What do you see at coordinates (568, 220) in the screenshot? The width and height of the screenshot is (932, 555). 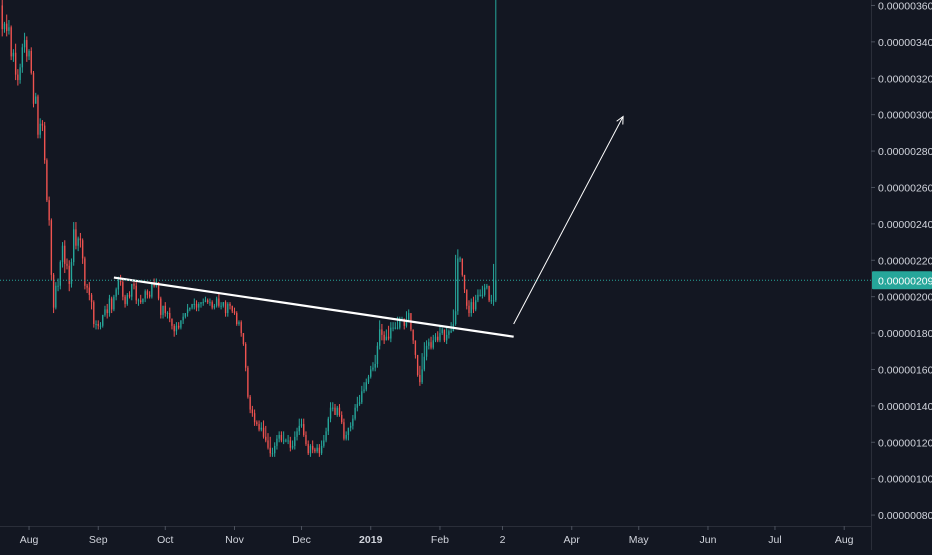 I see `arrow-shaft` at bounding box center [568, 220].